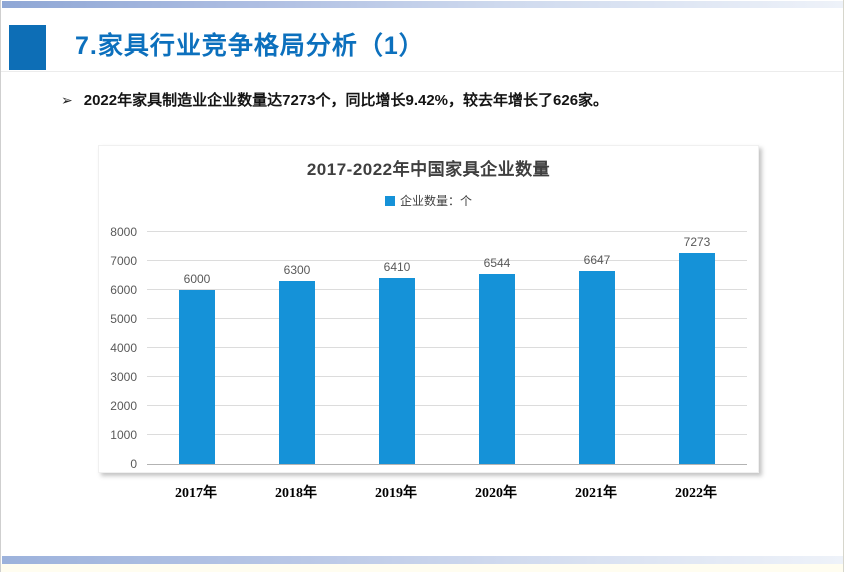 Image resolution: width=844 pixels, height=572 pixels. I want to click on bar-column: 6544, so click(497, 348).